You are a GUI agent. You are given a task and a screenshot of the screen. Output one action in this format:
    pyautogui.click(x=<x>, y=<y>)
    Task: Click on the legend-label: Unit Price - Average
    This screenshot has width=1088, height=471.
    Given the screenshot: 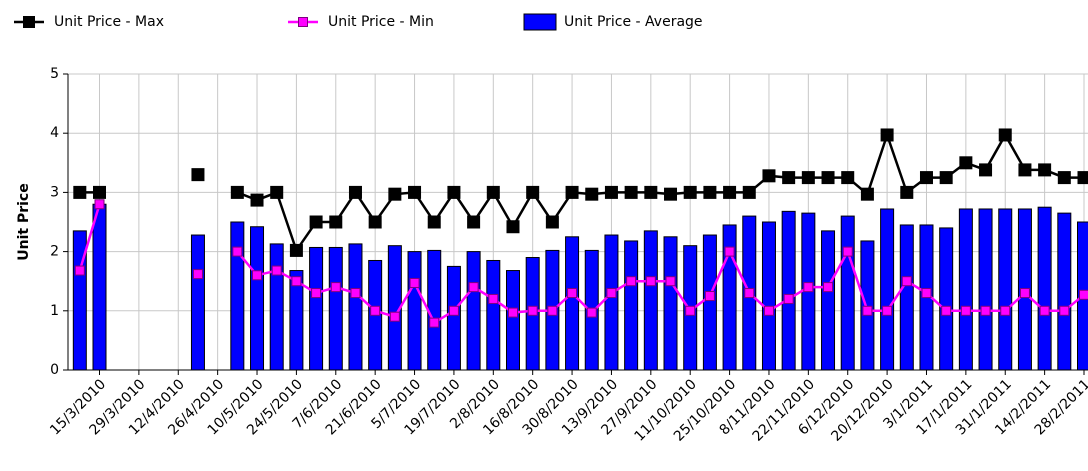 What is the action you would take?
    pyautogui.click(x=633, y=22)
    